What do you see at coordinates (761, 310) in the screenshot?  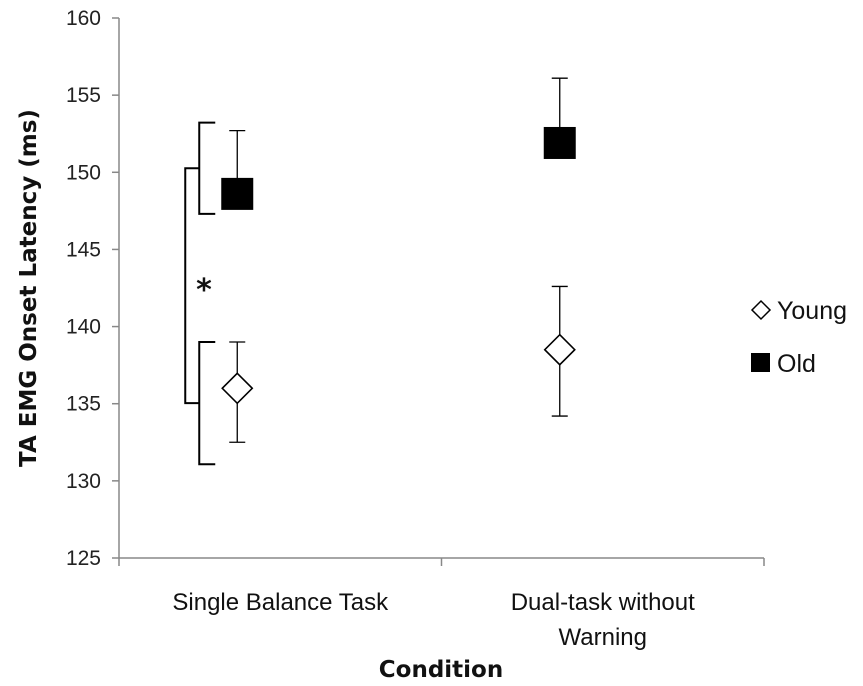 I see `legend-young-marker` at bounding box center [761, 310].